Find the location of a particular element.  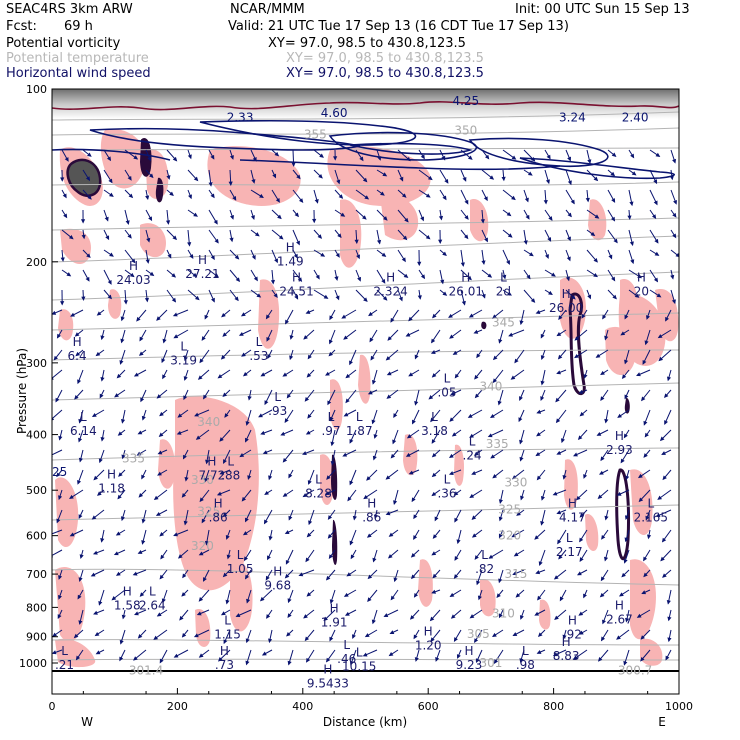

pv-tropopause-line is located at coordinates (365, 106).